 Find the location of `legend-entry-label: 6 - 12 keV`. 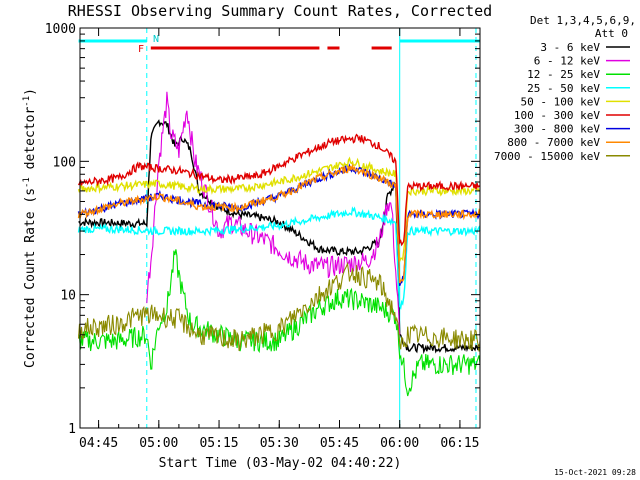

legend-entry-label: 6 - 12 keV is located at coordinates (567, 61).